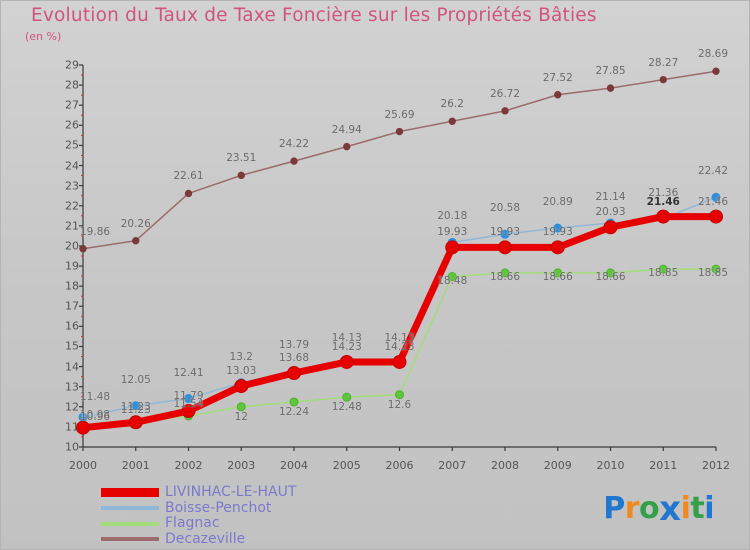 This screenshot has width=750, height=550. I want to click on y-axis-tick-label: 19, so click(72, 266).